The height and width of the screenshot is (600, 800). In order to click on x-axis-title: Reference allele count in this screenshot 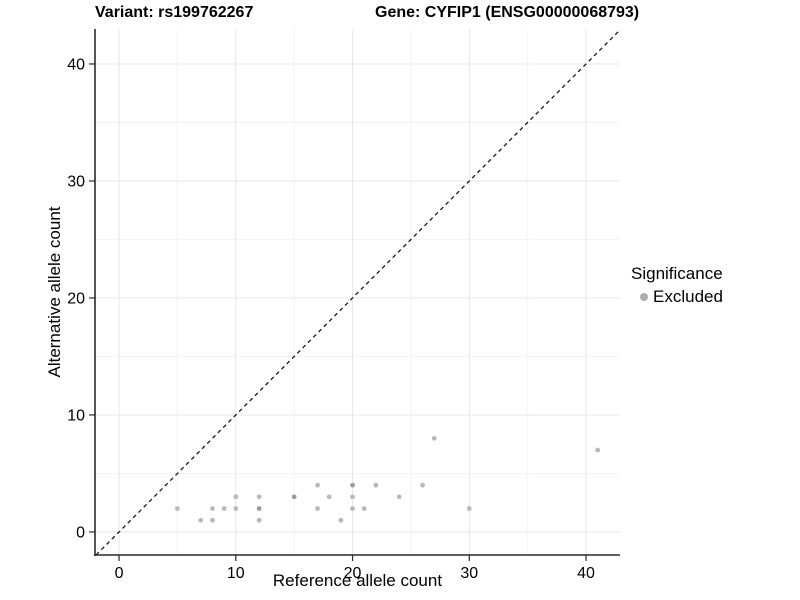, I will do `click(357, 580)`.